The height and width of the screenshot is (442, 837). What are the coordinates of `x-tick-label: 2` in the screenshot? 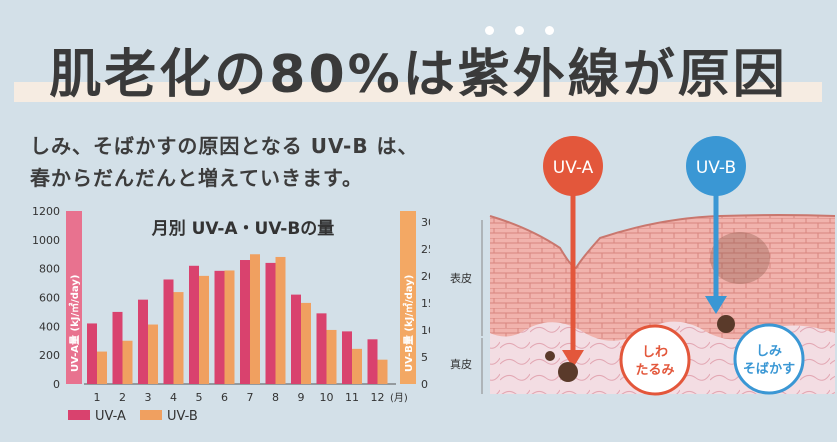 It's located at (122, 397).